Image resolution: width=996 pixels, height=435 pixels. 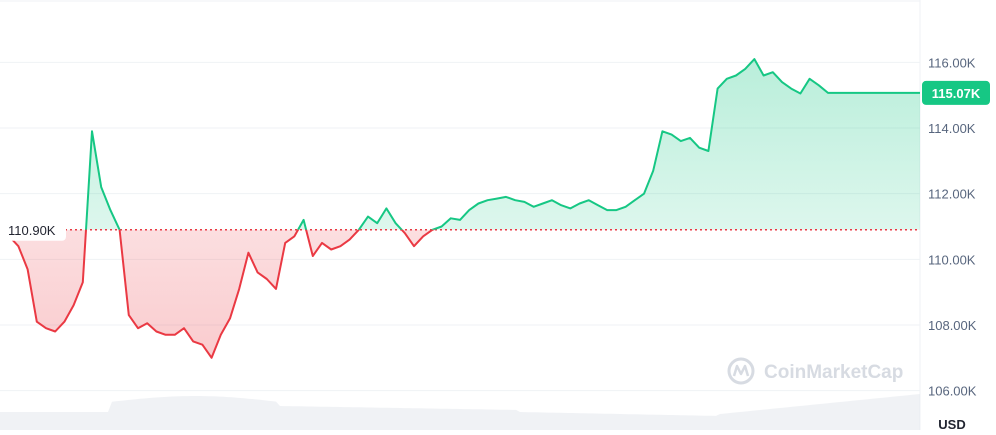 I want to click on watermark-text: CoinMarketCap, so click(x=833, y=372).